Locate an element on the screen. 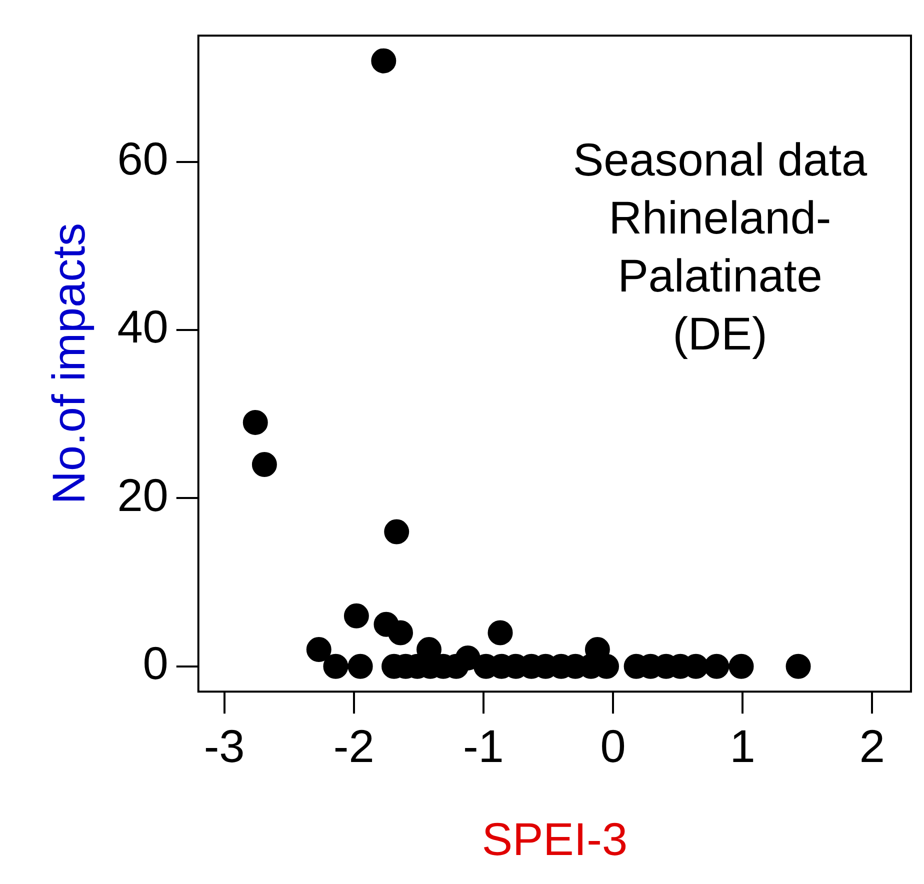 This screenshot has height=884, width=924. x-tick-label: -2 is located at coordinates (353, 746).